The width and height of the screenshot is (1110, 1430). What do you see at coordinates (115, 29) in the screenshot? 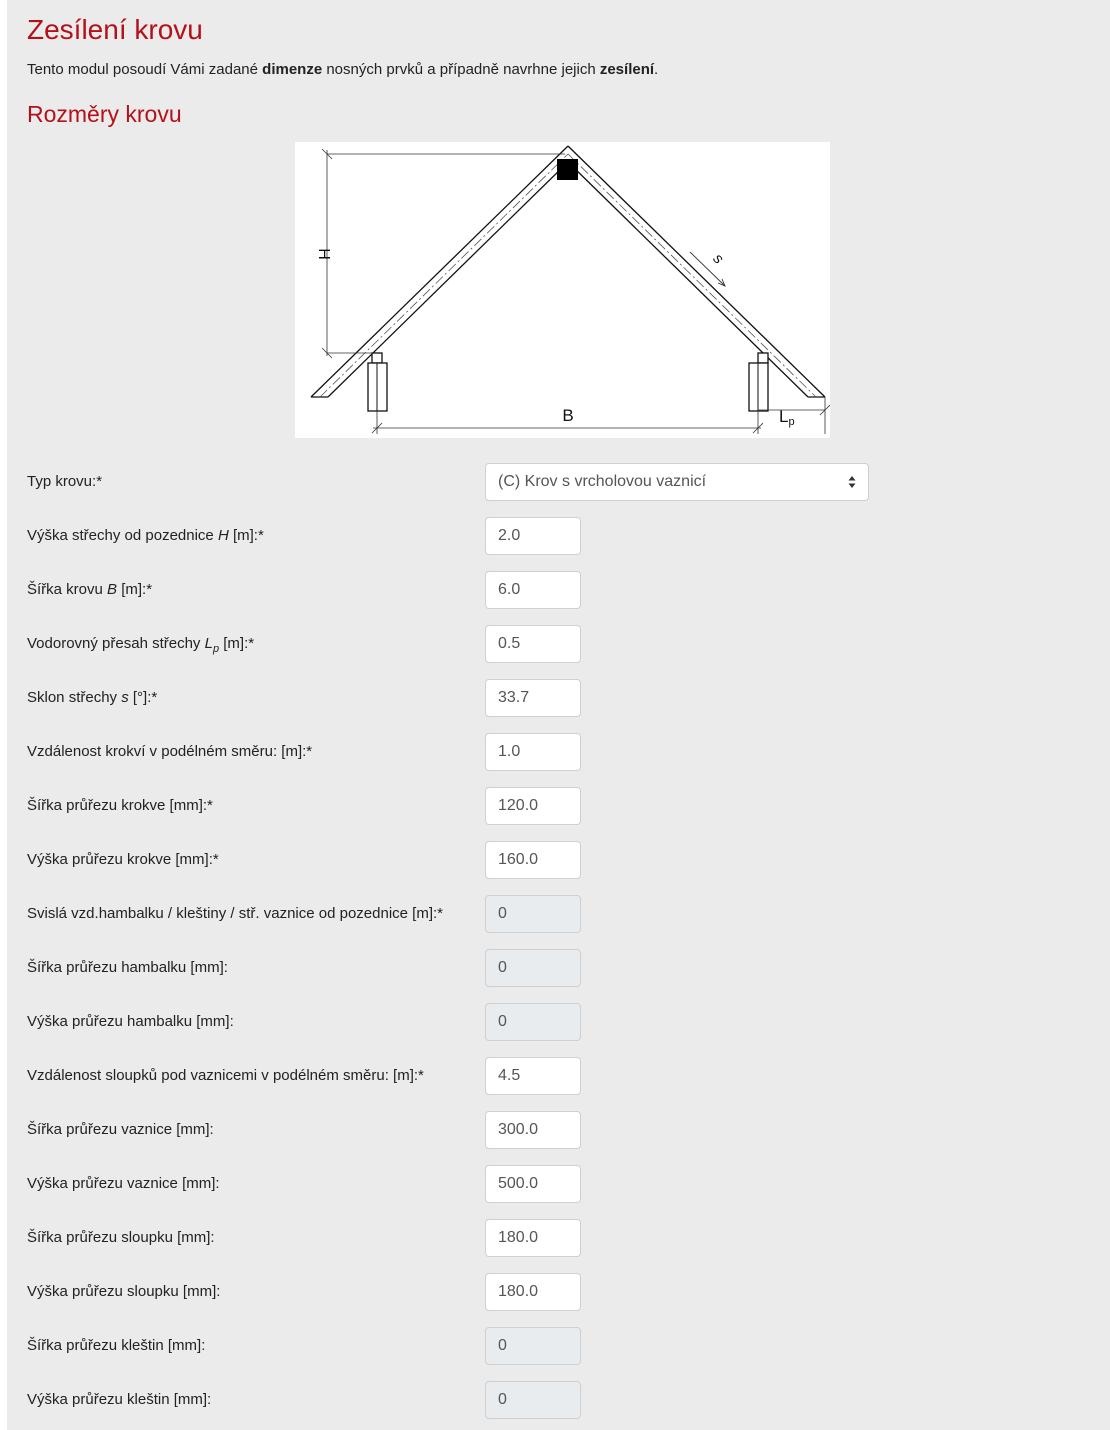
I see `page-title: Zesílení krovu` at bounding box center [115, 29].